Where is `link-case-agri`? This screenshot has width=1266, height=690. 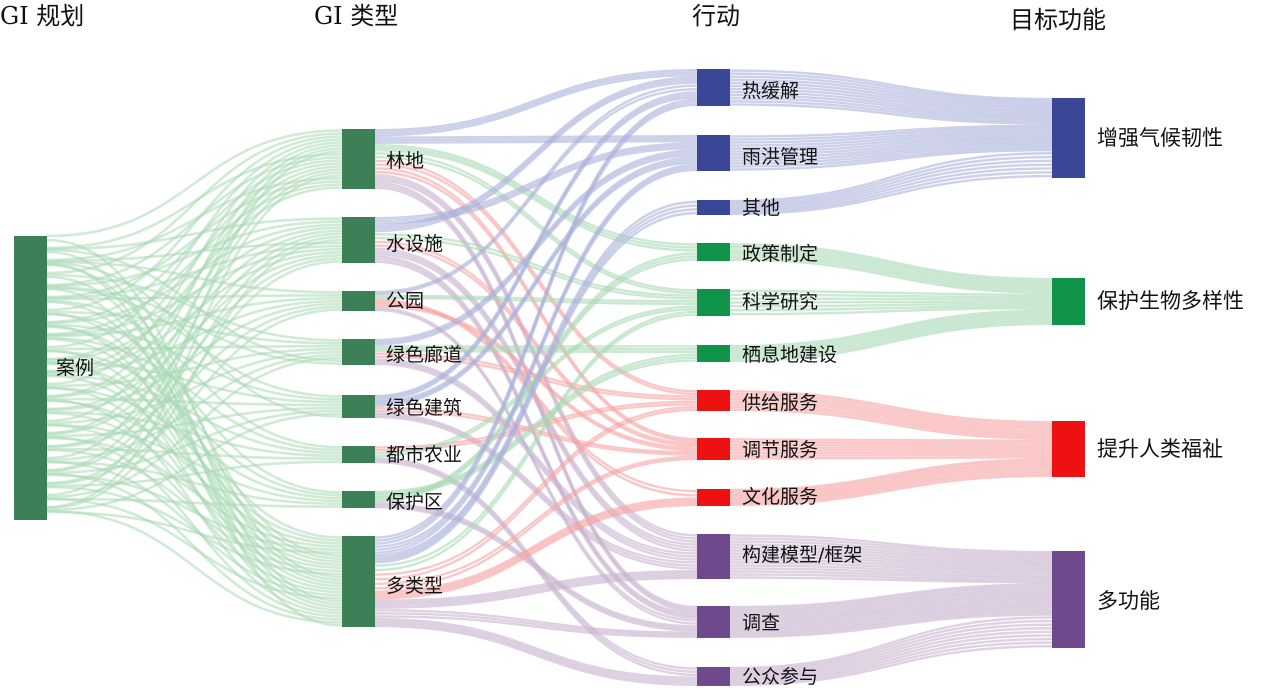
link-case-agri is located at coordinates (194, 374).